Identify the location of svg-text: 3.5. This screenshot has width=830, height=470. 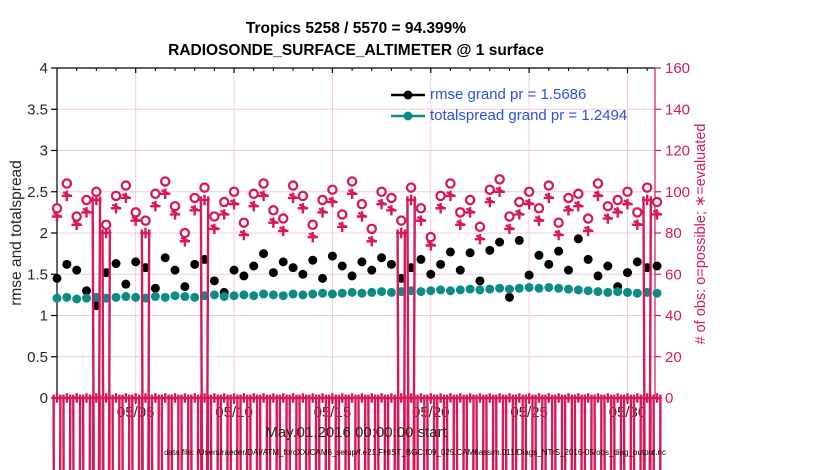
(37, 109).